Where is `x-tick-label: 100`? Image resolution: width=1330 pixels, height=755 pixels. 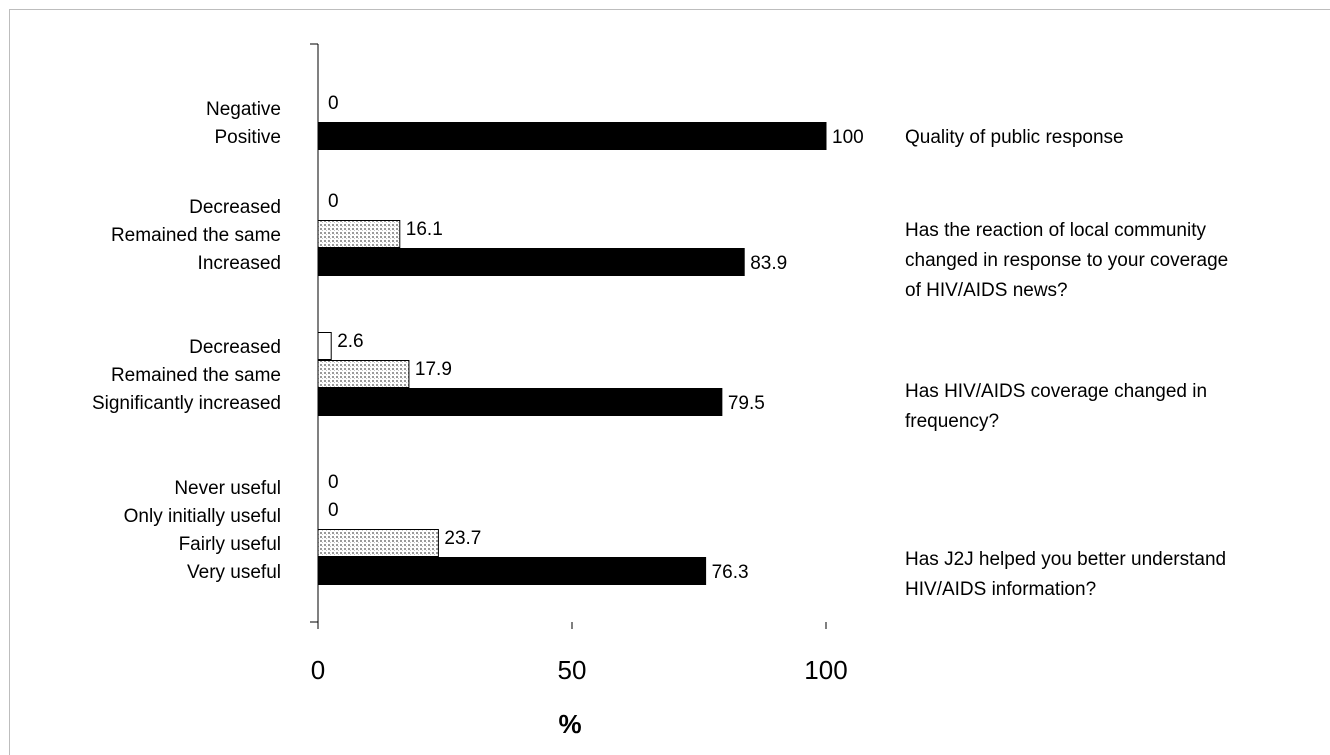 x-tick-label: 100 is located at coordinates (825, 670).